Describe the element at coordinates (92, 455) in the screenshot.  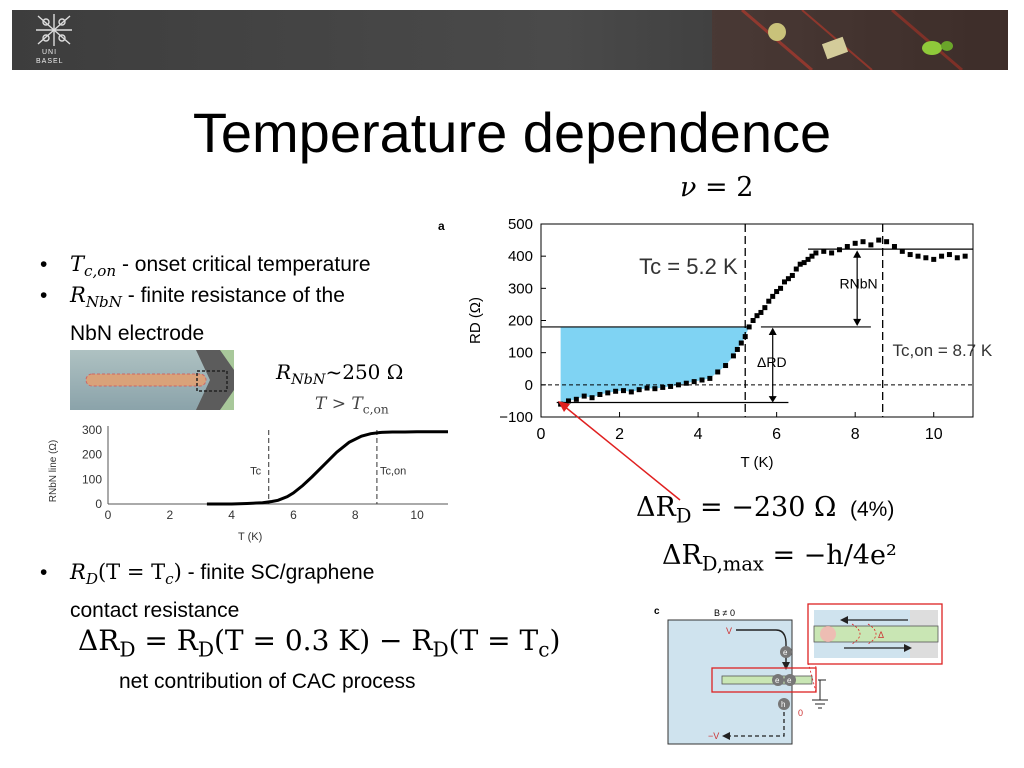
I see `y-tick-label: 200` at that location.